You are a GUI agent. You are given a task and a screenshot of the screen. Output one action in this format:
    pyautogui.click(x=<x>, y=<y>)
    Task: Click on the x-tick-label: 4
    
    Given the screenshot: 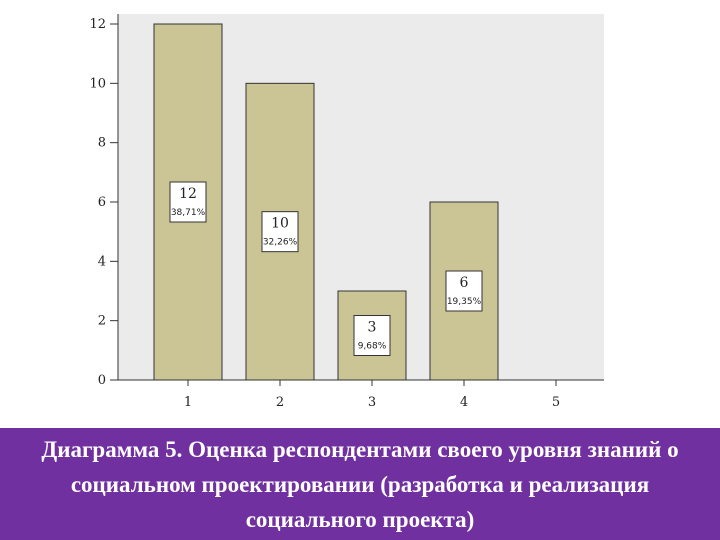 What is the action you would take?
    pyautogui.click(x=464, y=402)
    